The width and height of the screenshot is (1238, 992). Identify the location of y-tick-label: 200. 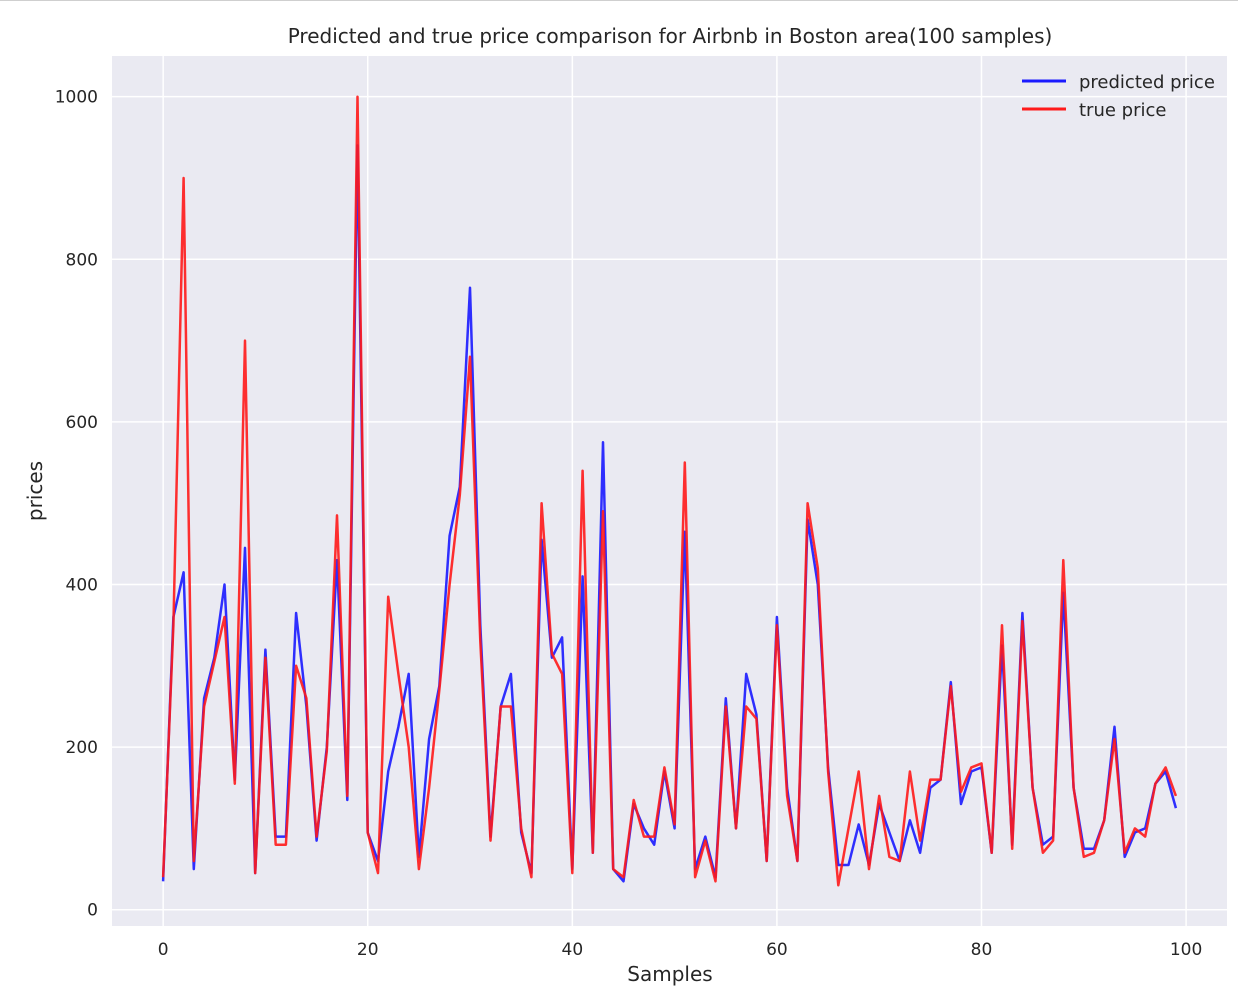
(82, 748).